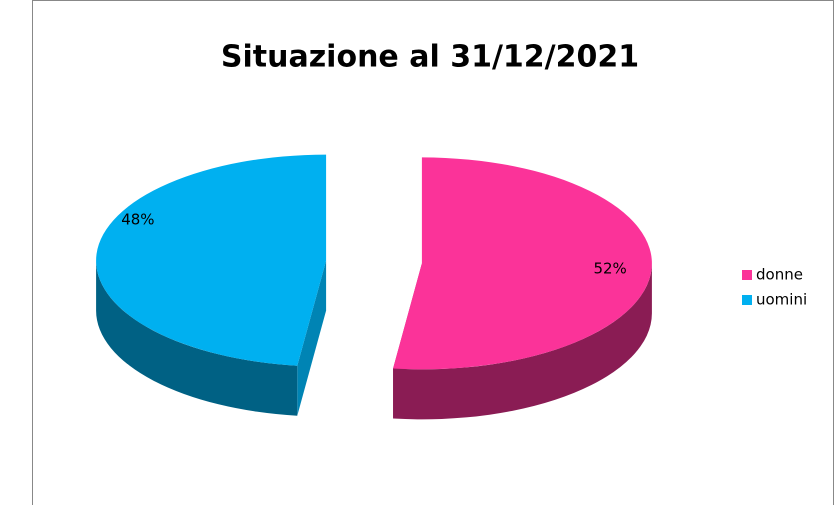 The width and height of the screenshot is (834, 505). I want to click on data-label: 52%, so click(609, 268).